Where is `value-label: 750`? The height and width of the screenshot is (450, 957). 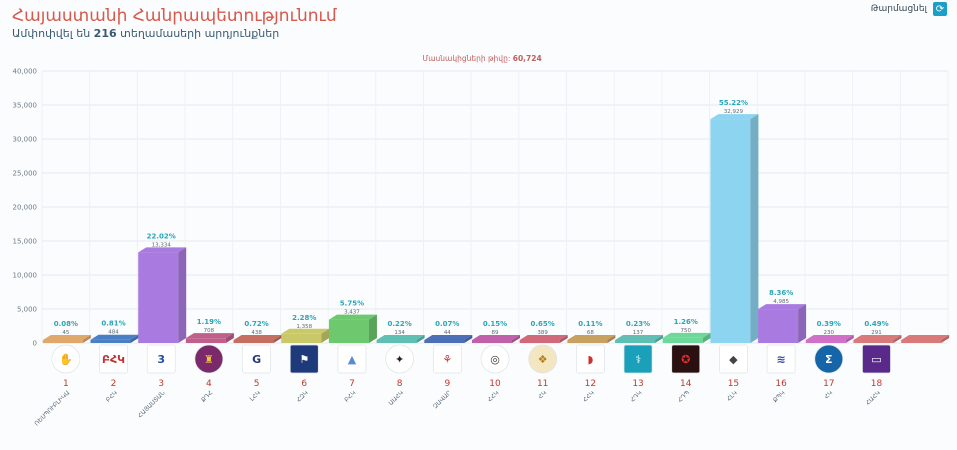 value-label: 750 is located at coordinates (685, 331).